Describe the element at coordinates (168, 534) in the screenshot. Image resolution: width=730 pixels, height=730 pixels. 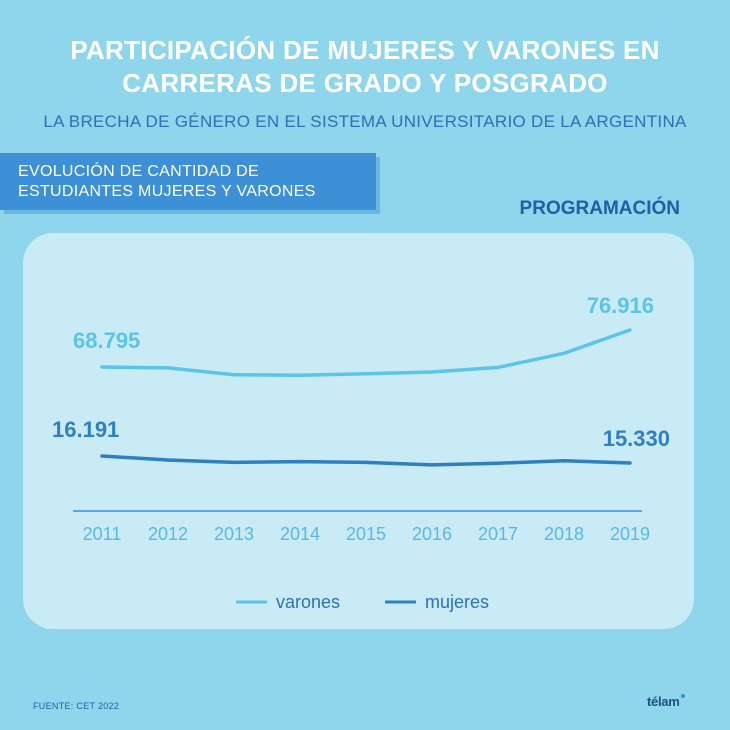
I see `x-tick-label: 2012` at that location.